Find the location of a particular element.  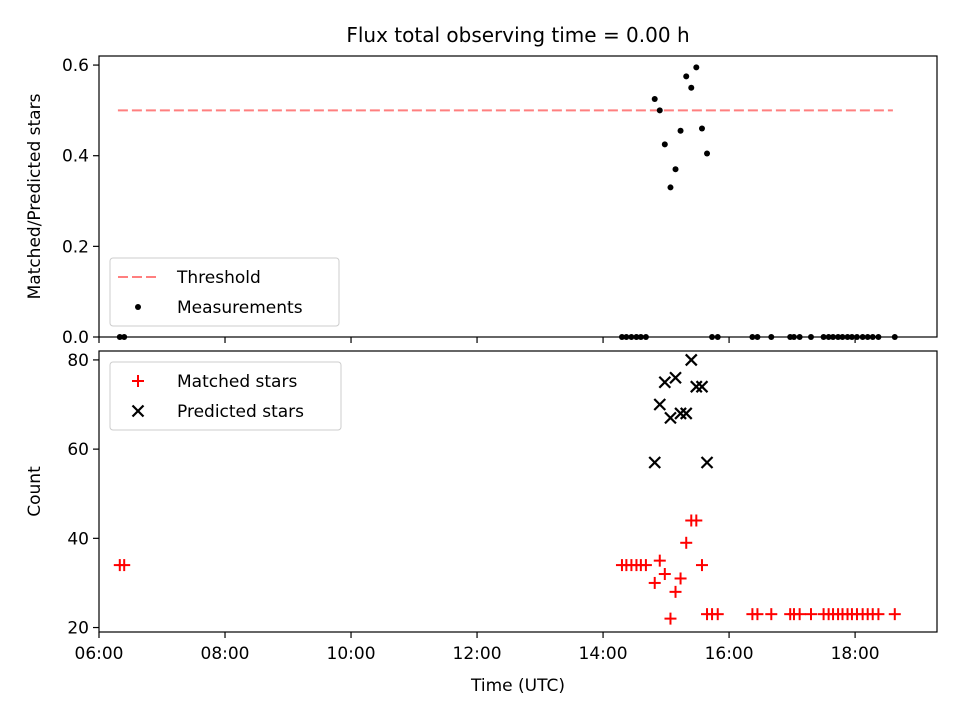

legend-matched-swatch is located at coordinates (138, 381).